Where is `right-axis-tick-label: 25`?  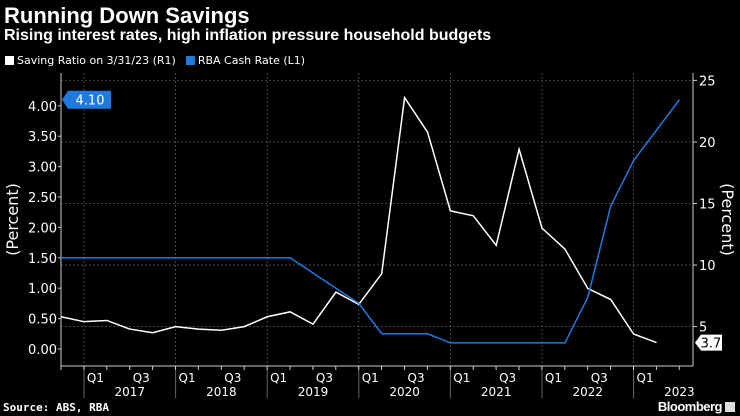
right-axis-tick-label: 25 is located at coordinates (707, 81).